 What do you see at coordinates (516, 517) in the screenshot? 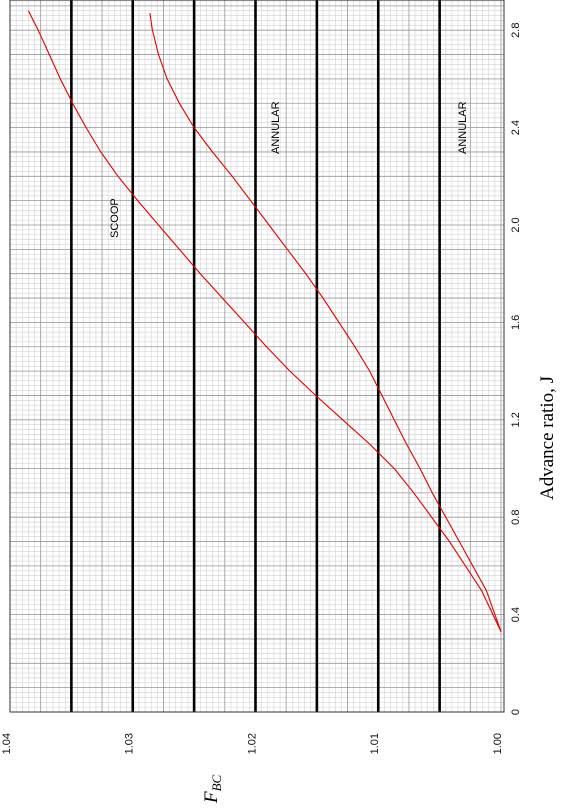
I see `x-tick-label: 0.8` at bounding box center [516, 517].